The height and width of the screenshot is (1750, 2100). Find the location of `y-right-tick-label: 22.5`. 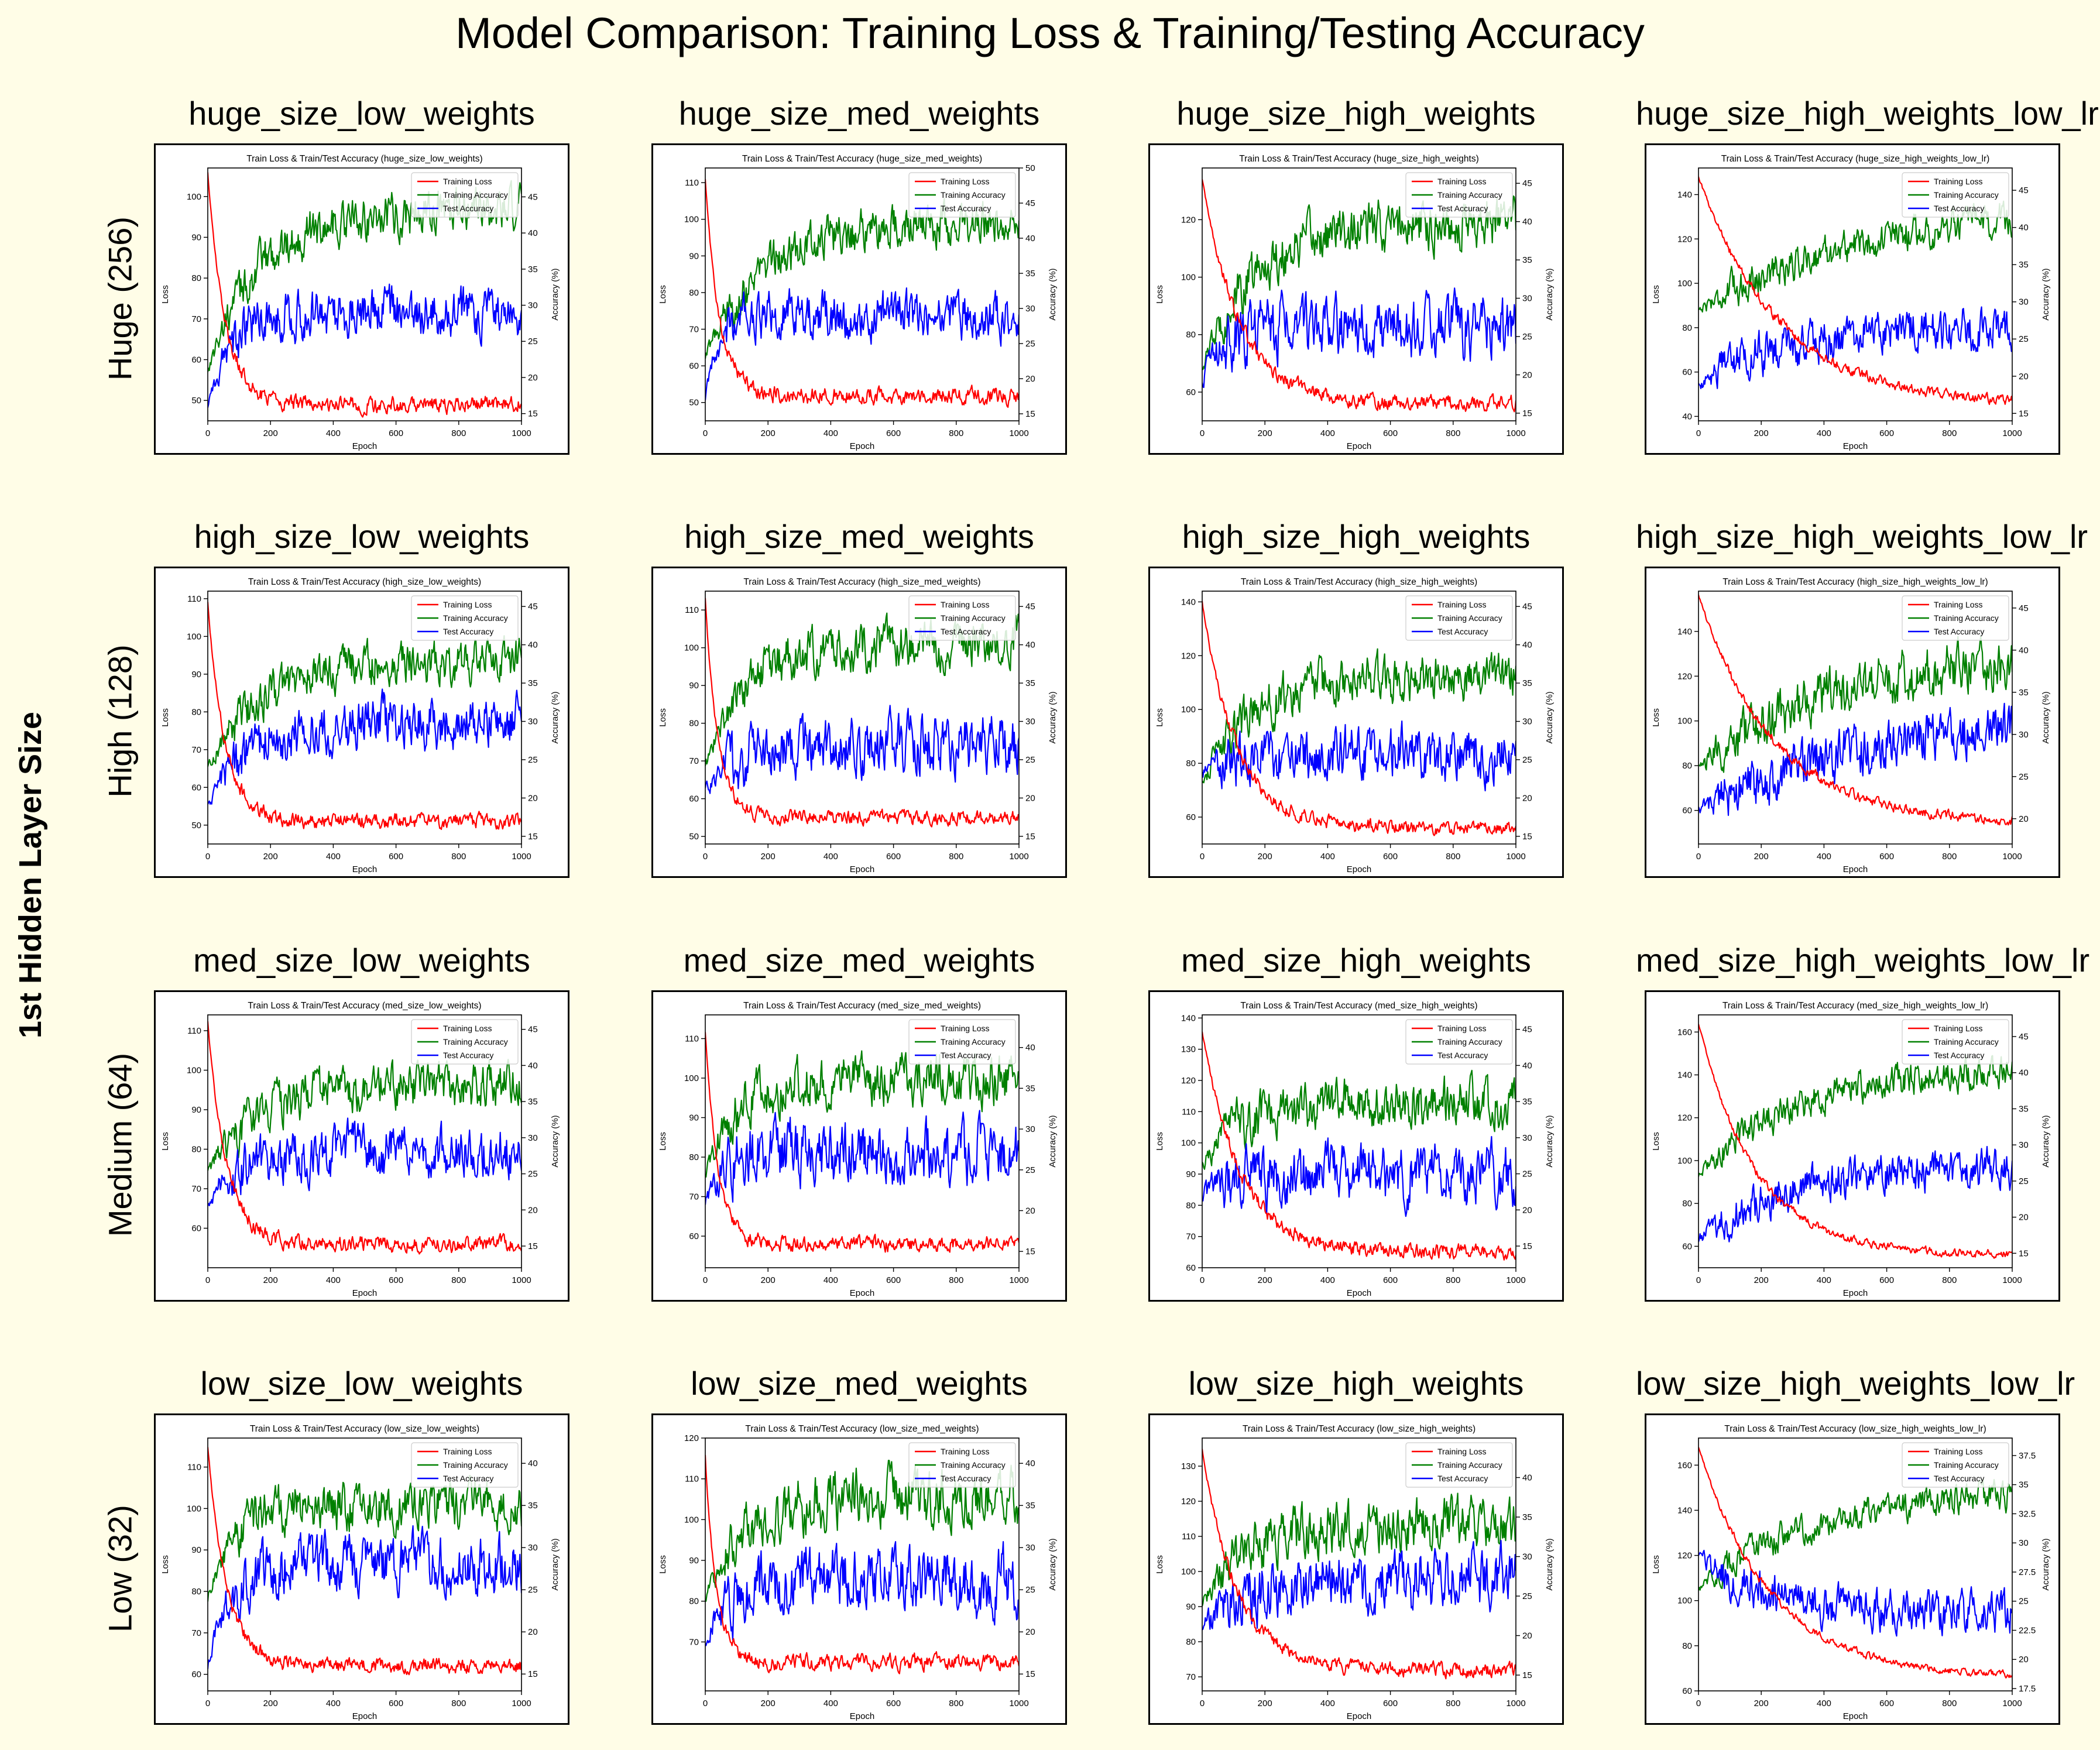

y-right-tick-label: 22.5 is located at coordinates (2028, 1630).